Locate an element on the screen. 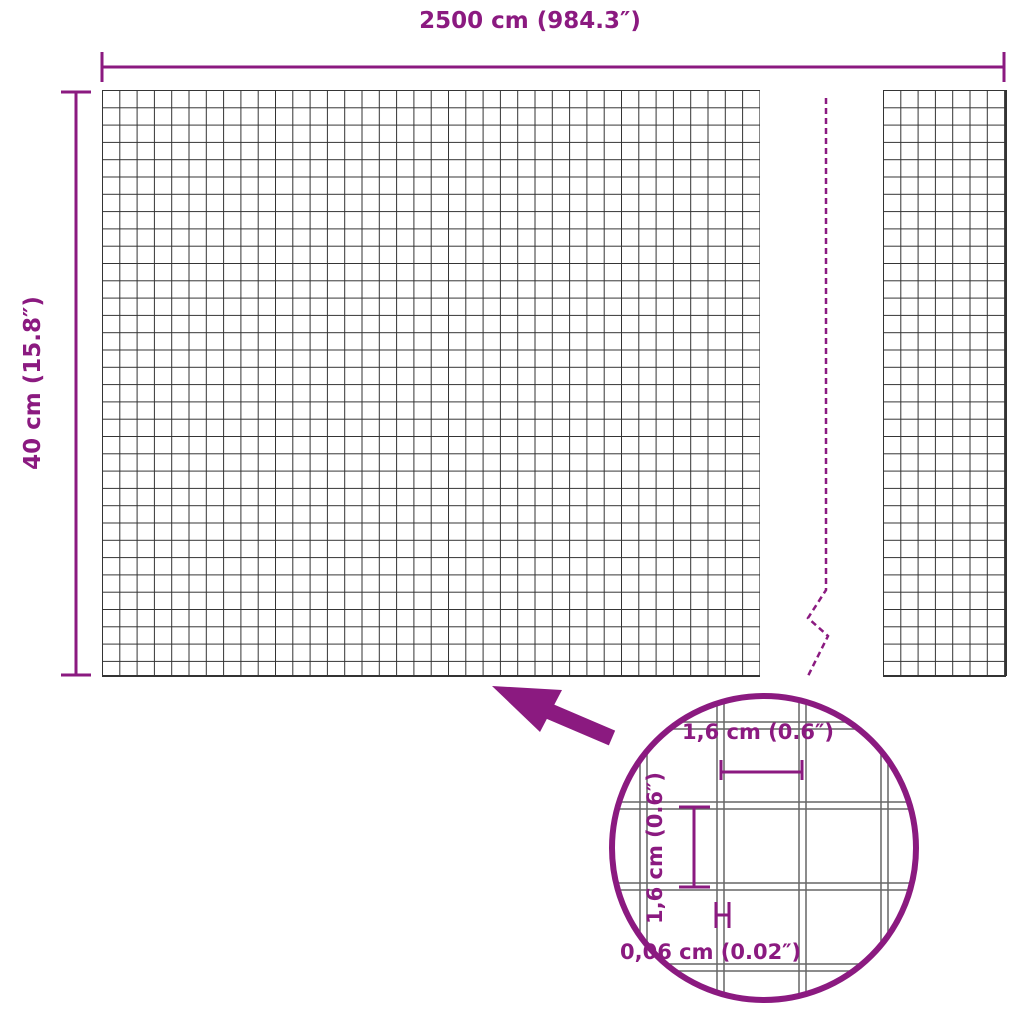 This screenshot has height=1024, width=1024. mesh-height-label: 1,6 cm (0.6″) is located at coordinates (655, 848).